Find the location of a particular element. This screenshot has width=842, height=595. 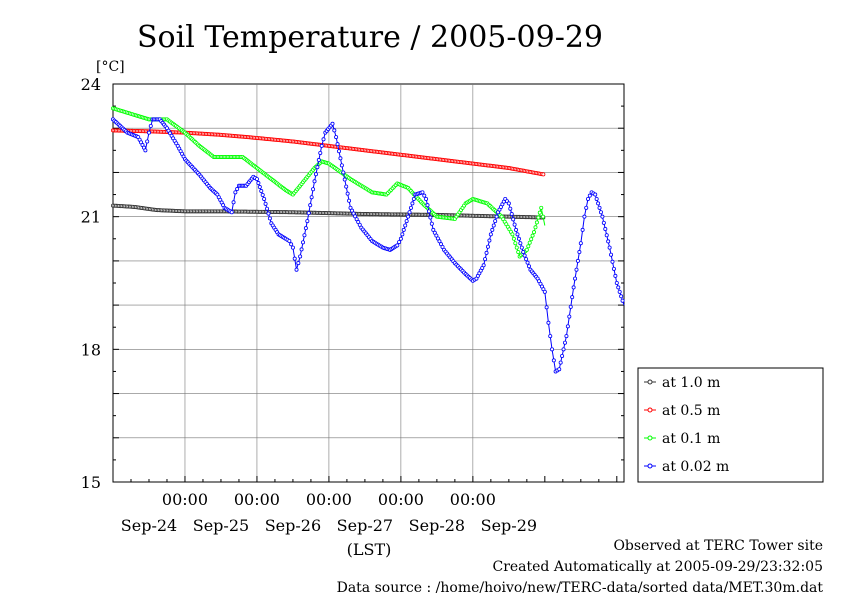

y-tick-label: 15 is located at coordinates (91, 482).